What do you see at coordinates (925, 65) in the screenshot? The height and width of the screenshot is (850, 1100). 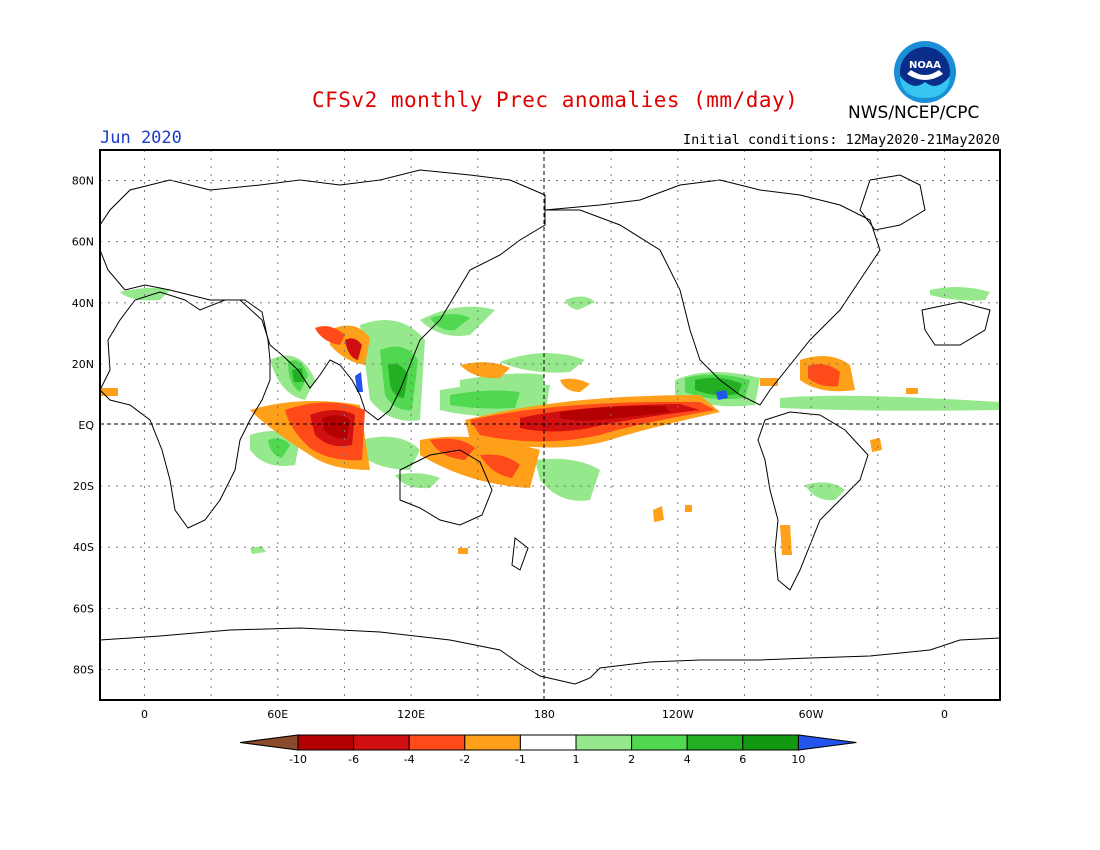 I see `logo-text: NOAA` at bounding box center [925, 65].